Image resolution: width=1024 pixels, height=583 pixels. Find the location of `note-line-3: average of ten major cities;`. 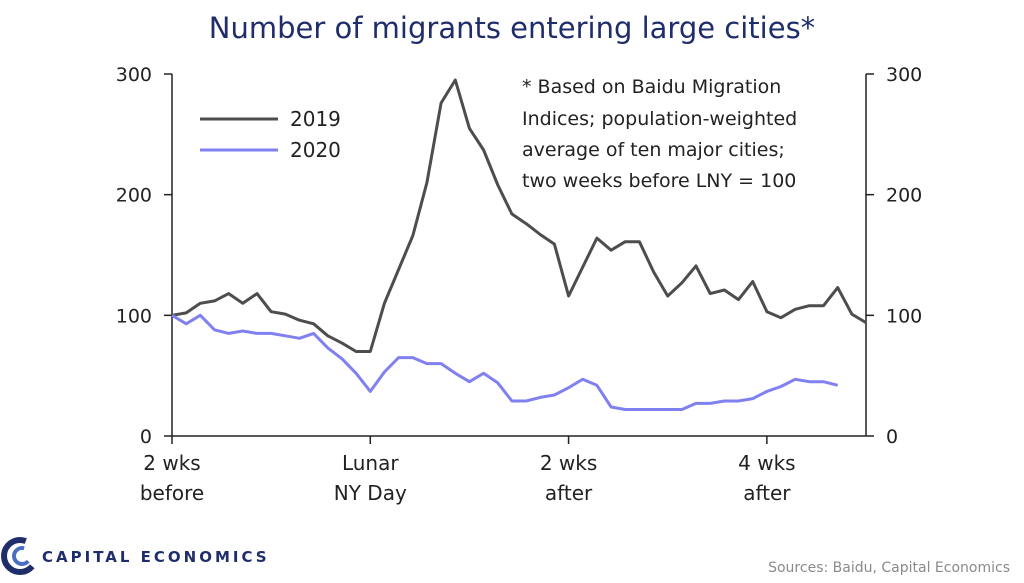

note-line-3: average of ten major cities; is located at coordinates (653, 150).